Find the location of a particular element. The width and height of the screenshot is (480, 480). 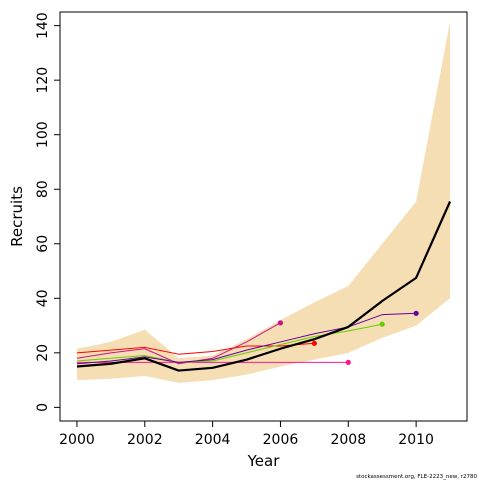

y-tick-label: 20 is located at coordinates (43, 353).